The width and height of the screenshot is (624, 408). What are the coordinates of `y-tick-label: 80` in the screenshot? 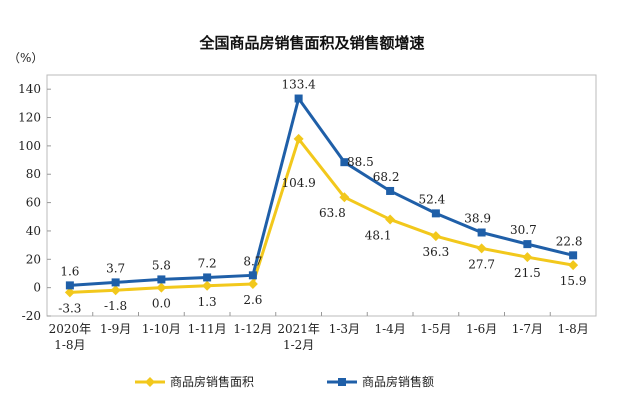 It's located at (33, 174).